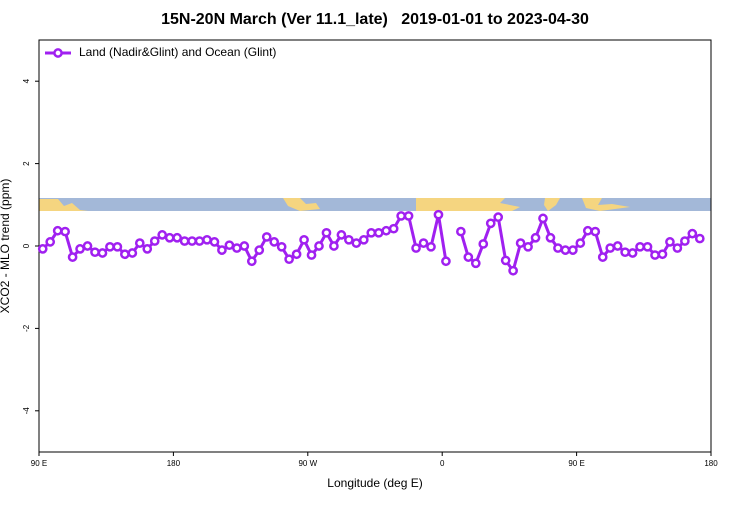 The height and width of the screenshot is (505, 750). Describe the element at coordinates (6, 246) in the screenshot. I see `y-axis-label: XCO2 - MLO trend (ppm)` at that location.